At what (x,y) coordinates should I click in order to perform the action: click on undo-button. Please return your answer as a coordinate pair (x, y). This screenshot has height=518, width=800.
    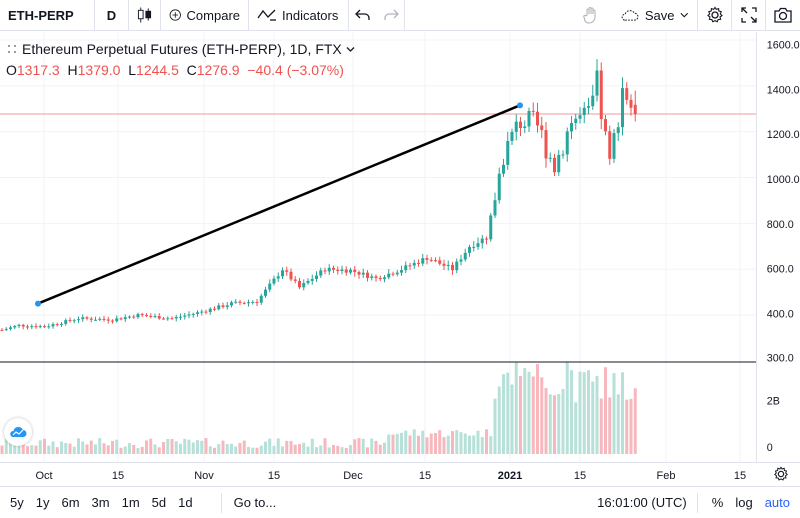
    Looking at the image, I should click on (363, 15).